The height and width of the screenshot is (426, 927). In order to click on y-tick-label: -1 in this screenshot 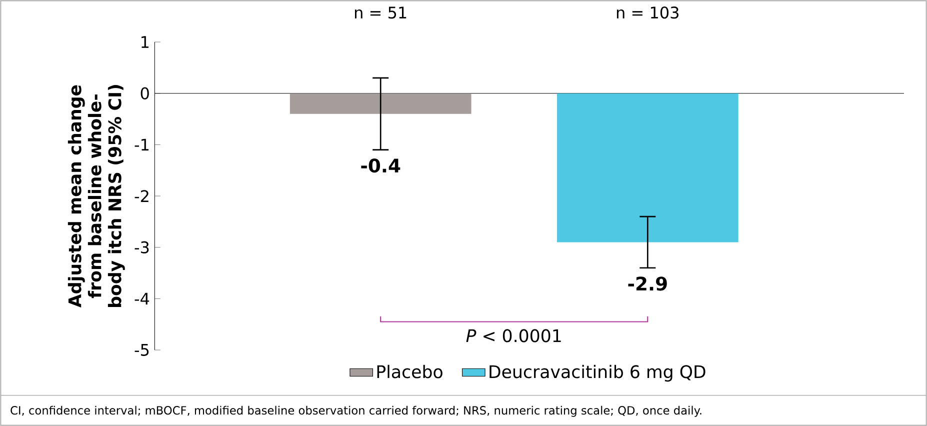, I will do `click(141, 144)`.